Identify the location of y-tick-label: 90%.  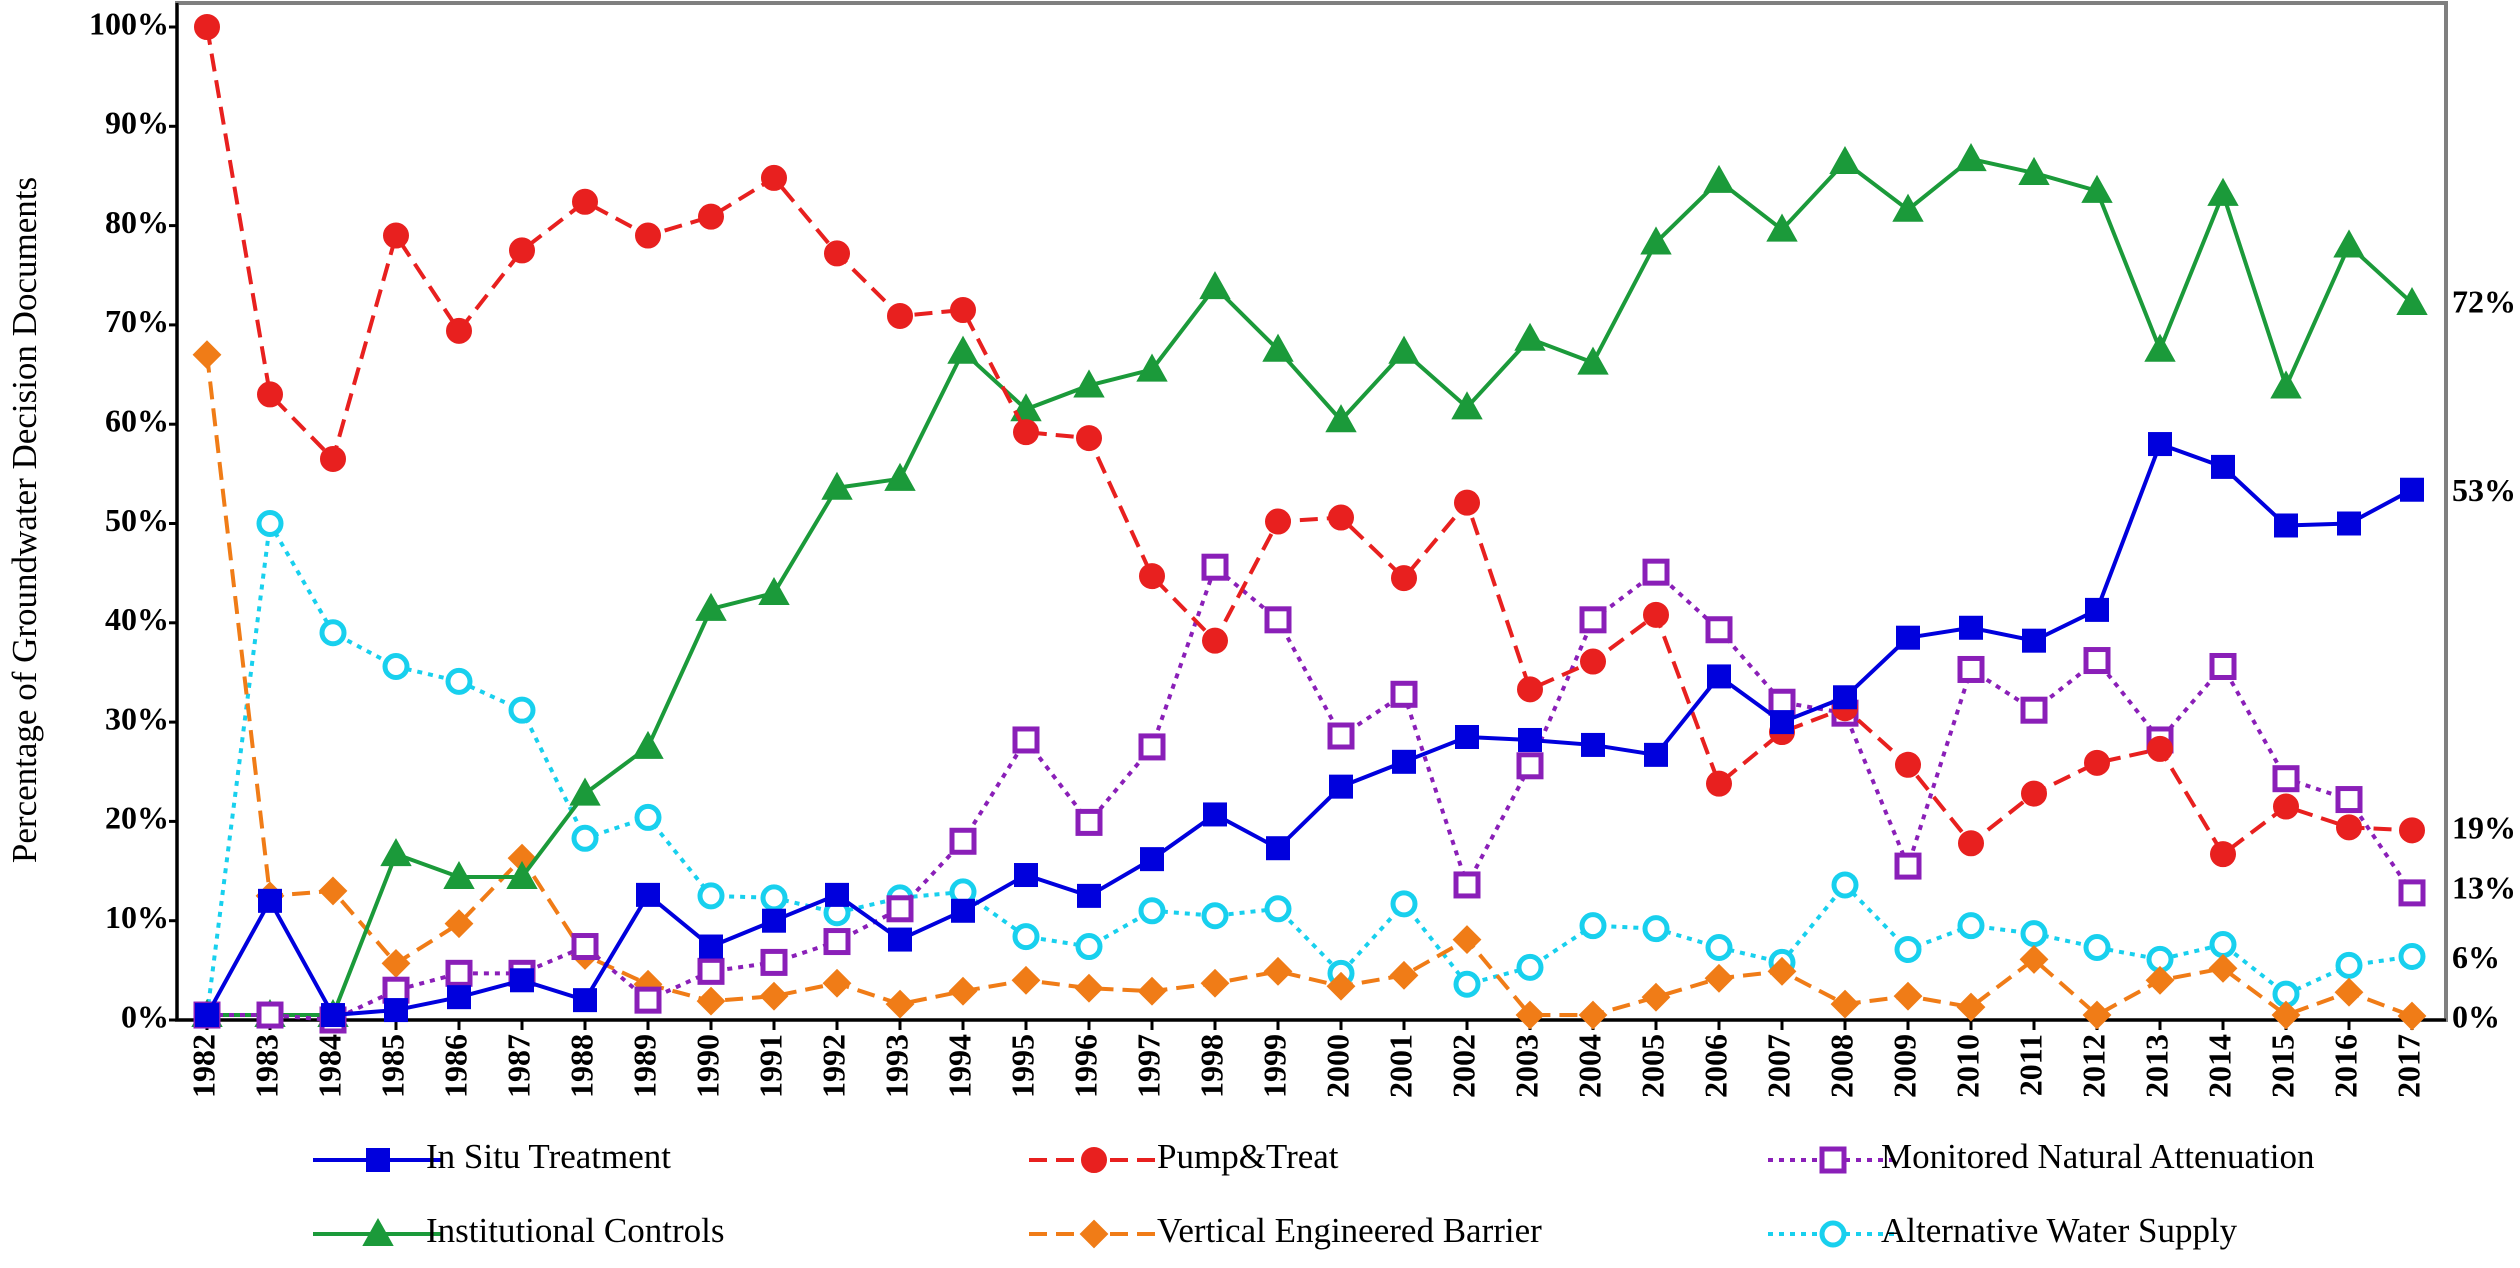
(137, 123).